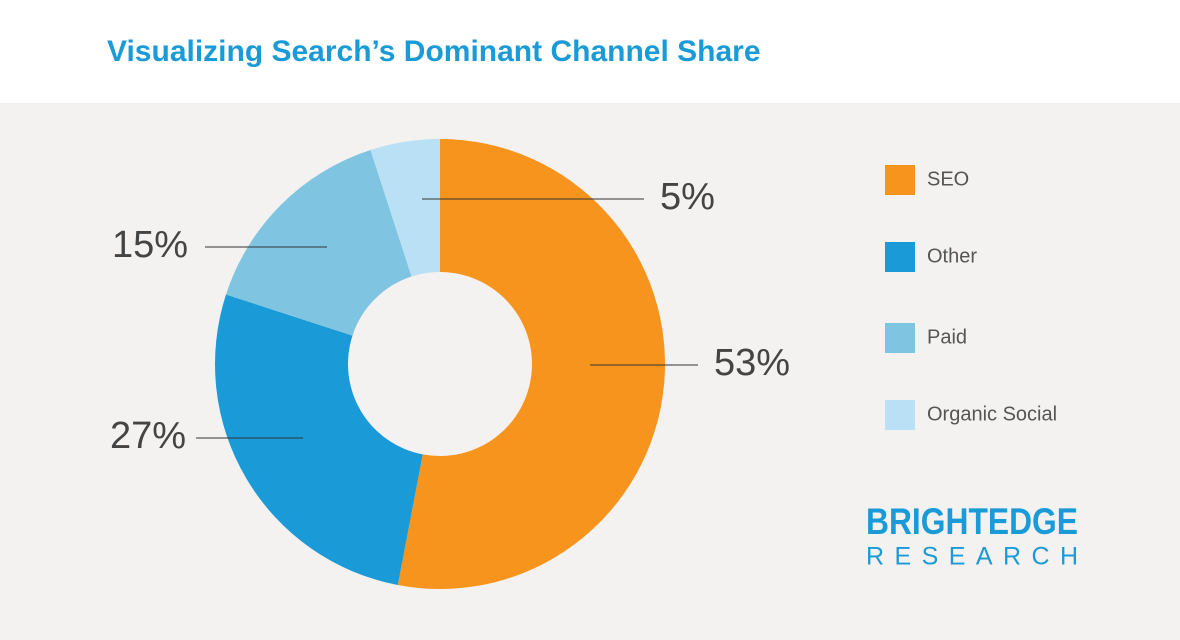 This screenshot has width=1180, height=640. Describe the element at coordinates (148, 436) in the screenshot. I see `data-label: 27%` at that location.